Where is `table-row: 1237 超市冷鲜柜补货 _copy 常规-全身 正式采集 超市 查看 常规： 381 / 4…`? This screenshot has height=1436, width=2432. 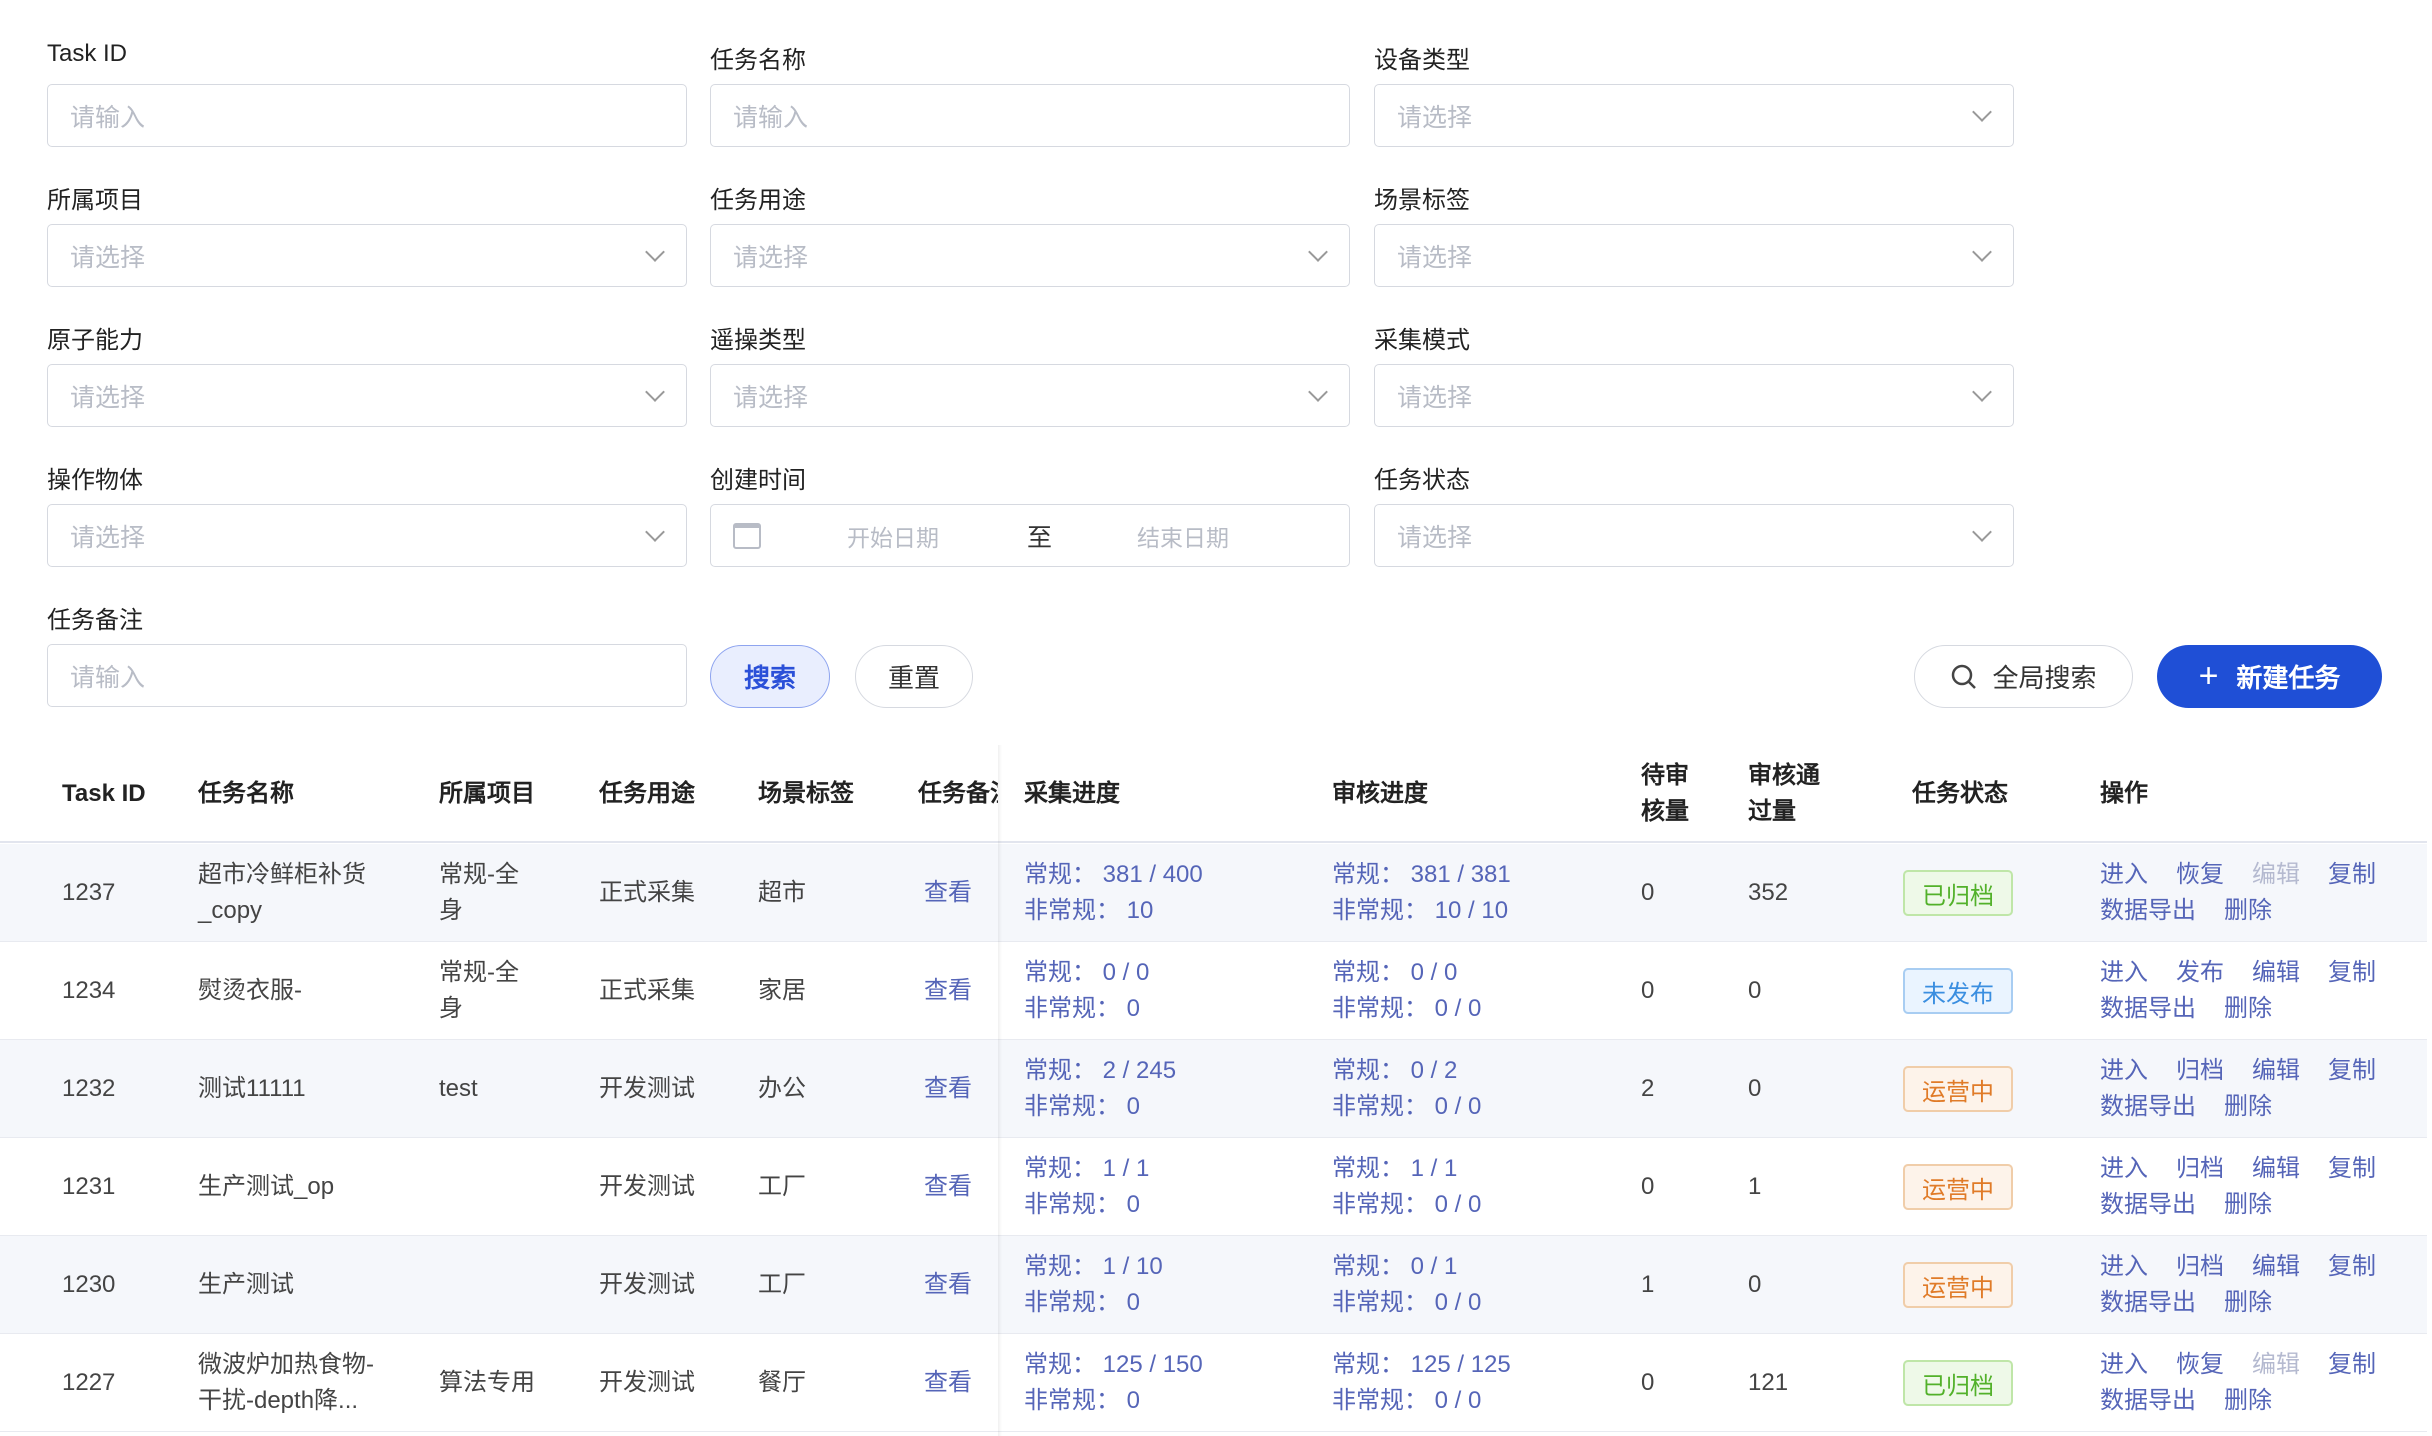 table-row: 1237 超市冷鲜柜补货 _copy 常规-全身 正式采集 超市 查看 常规： 381 / 4… is located at coordinates (1213, 893).